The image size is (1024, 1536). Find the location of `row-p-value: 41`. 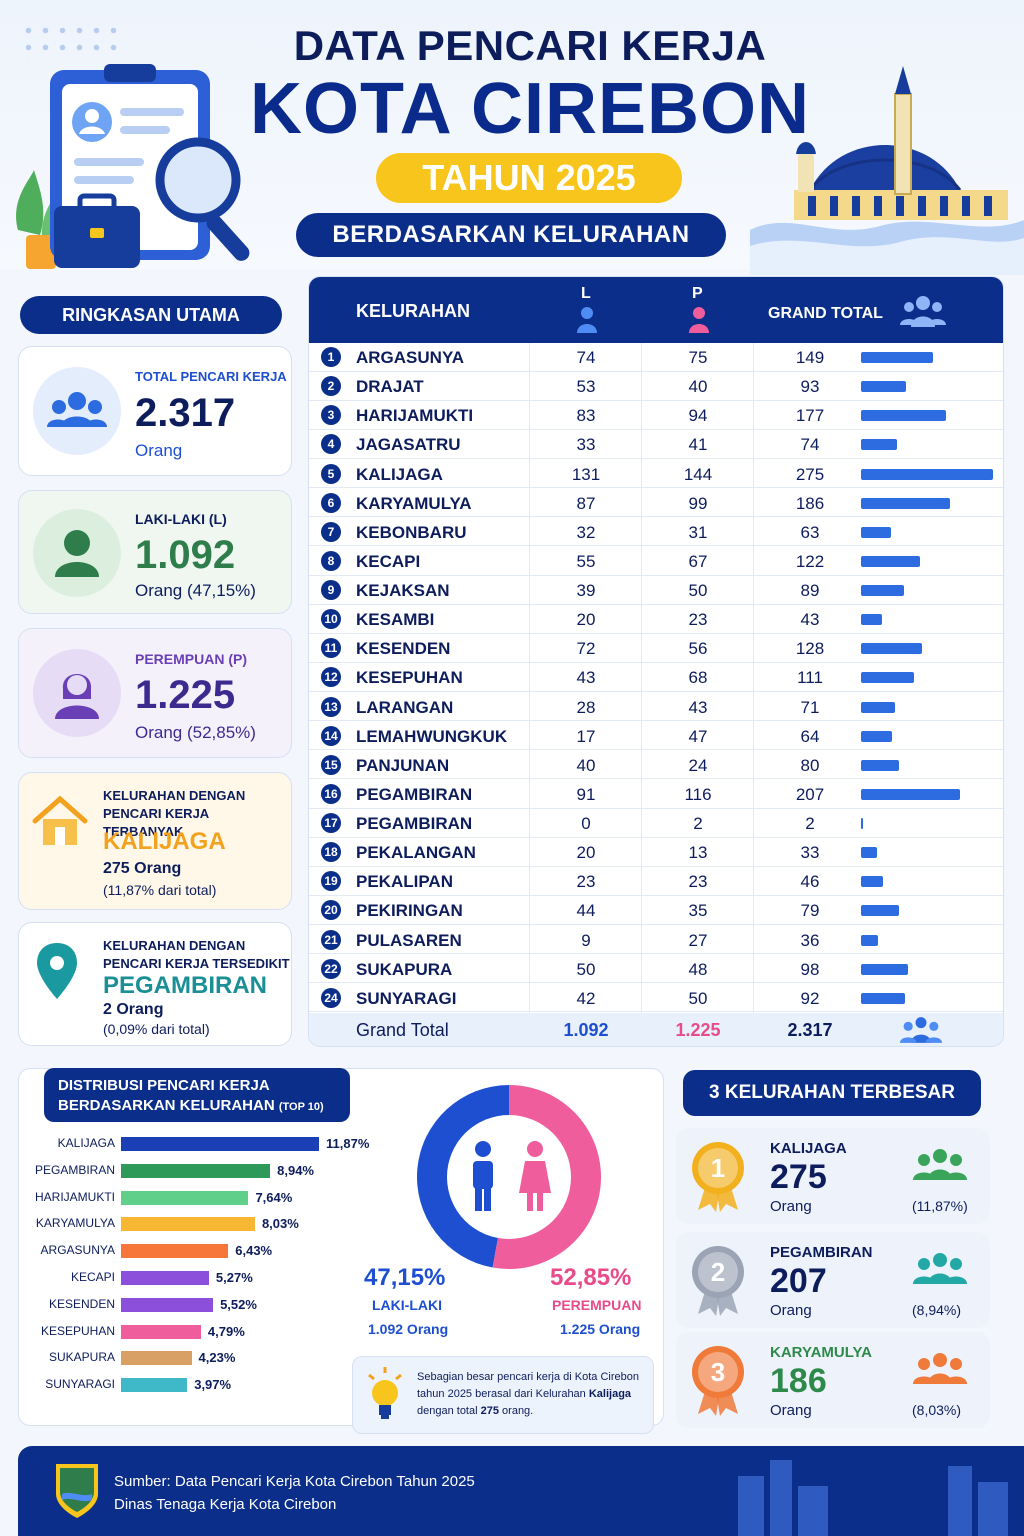

row-p-value: 41 is located at coordinates (698, 445).